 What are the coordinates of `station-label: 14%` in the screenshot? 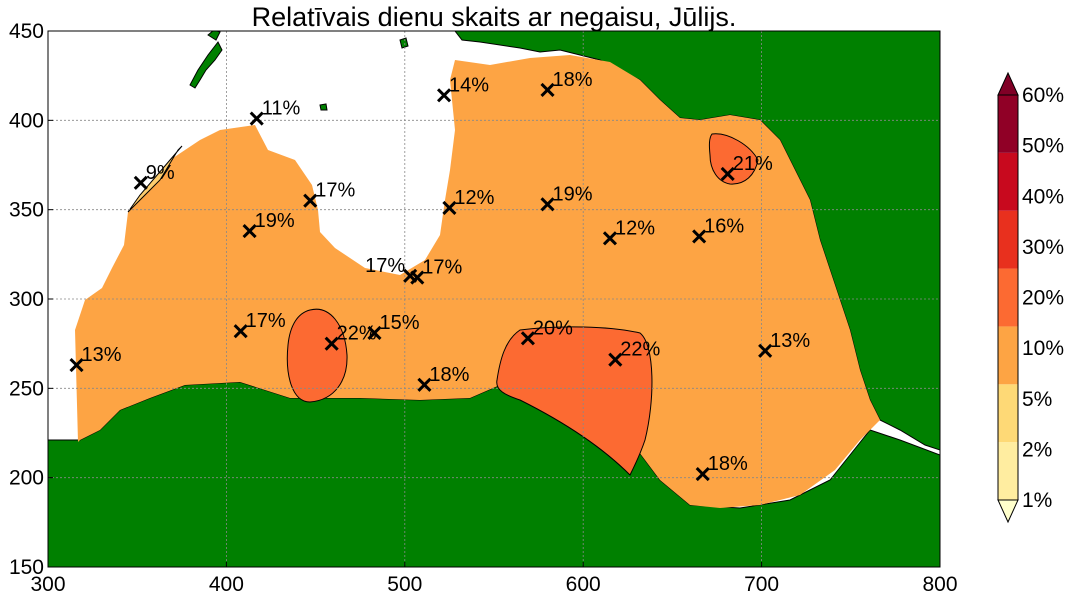 It's located at (469, 85).